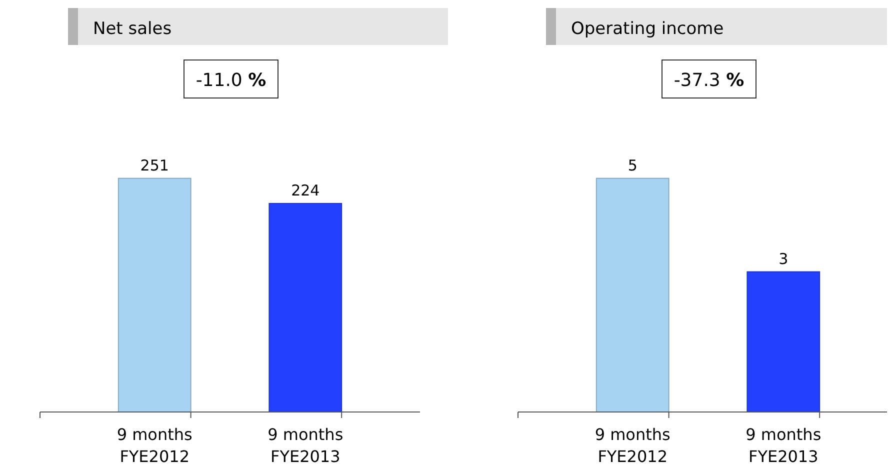  Describe the element at coordinates (783, 259) in the screenshot. I see `data-label: 3` at that location.